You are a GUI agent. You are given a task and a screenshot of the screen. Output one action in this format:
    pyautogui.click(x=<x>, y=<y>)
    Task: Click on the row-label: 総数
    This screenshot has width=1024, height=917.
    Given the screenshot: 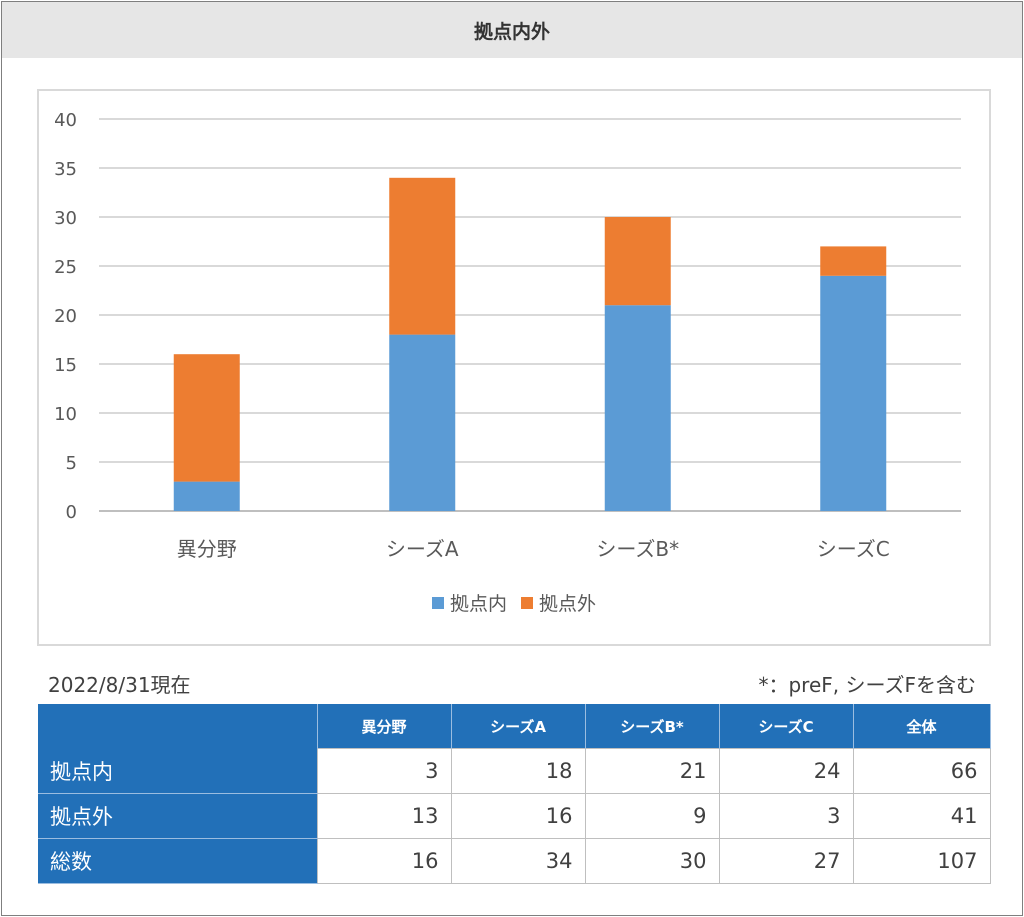 What is the action you would take?
    pyautogui.click(x=177, y=861)
    